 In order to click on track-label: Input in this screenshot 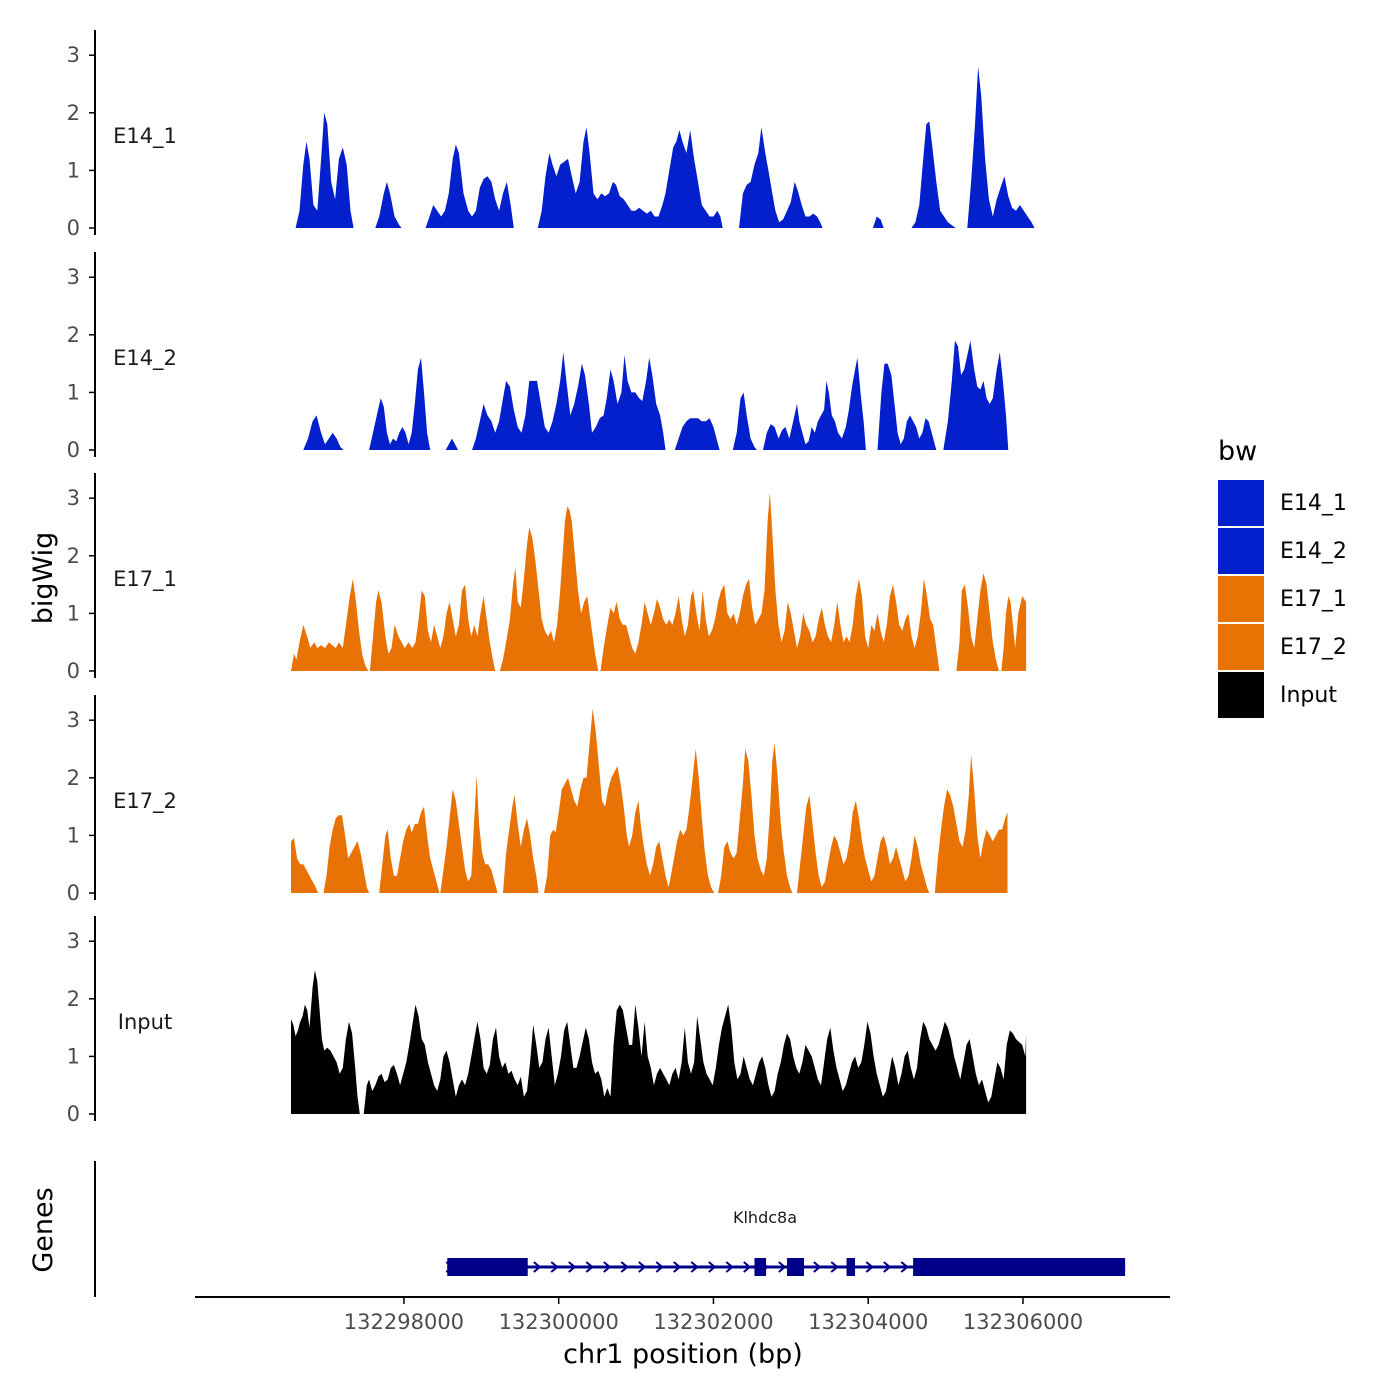, I will do `click(145, 1022)`.